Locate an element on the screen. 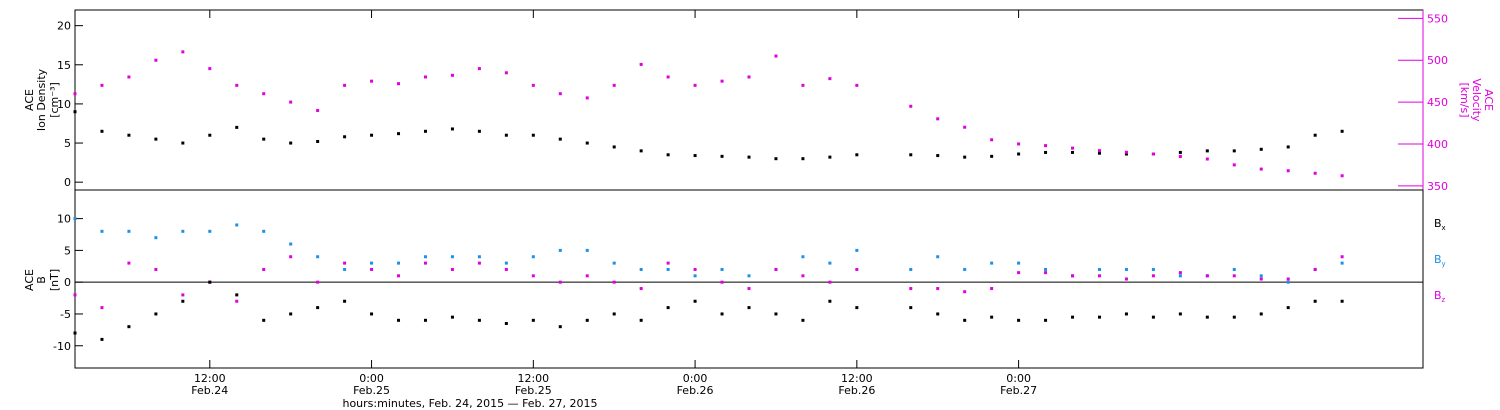 The width and height of the screenshot is (1500, 410). bottom-left-tick-label: 10 is located at coordinates (64, 219).